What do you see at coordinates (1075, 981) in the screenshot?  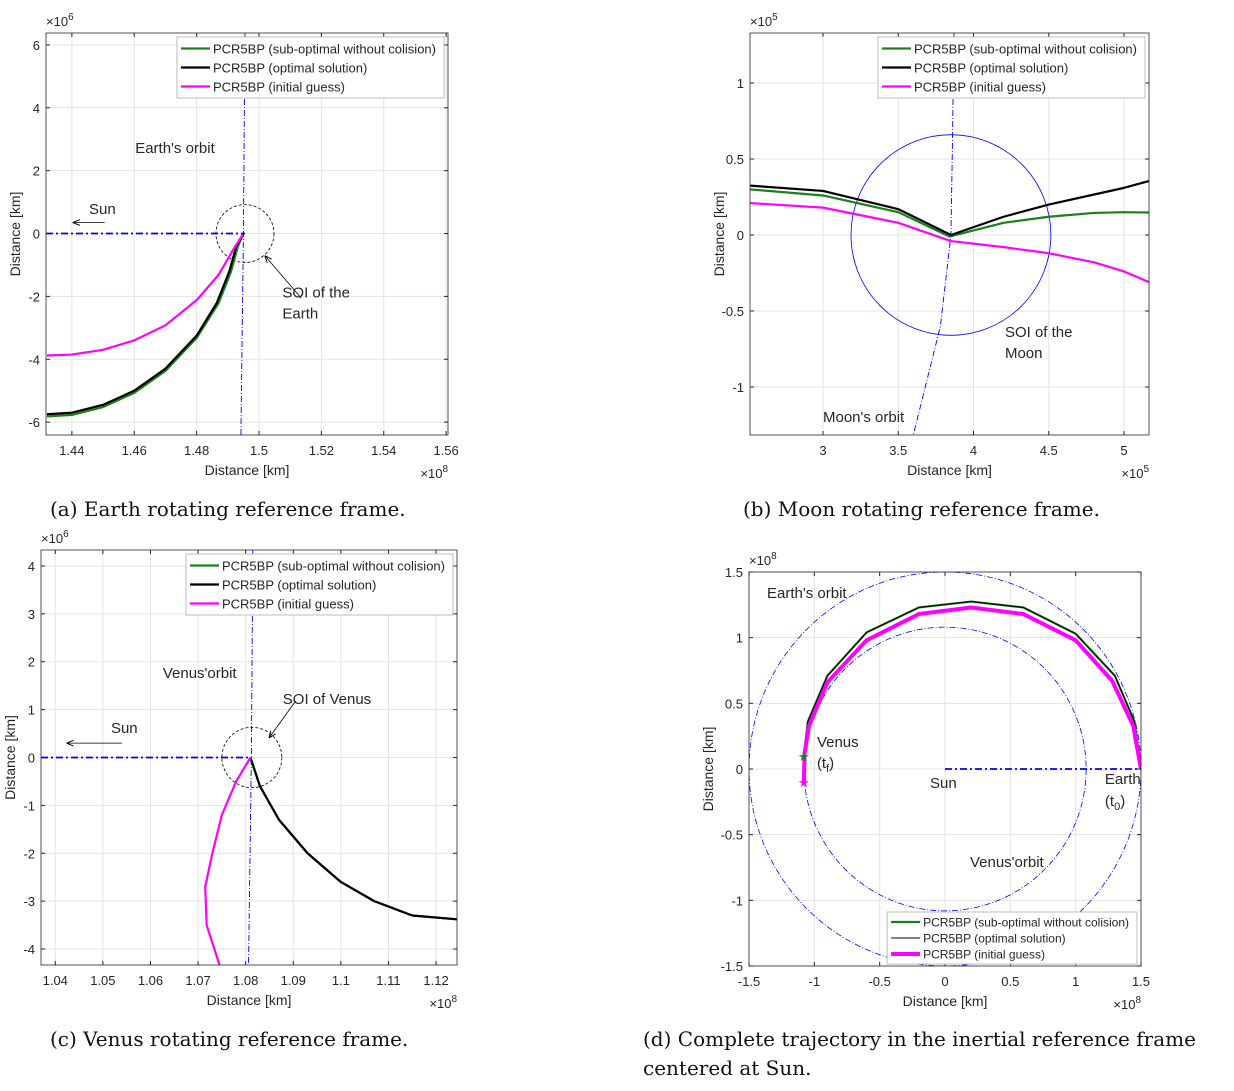 I see `x-tick-label: 1` at bounding box center [1075, 981].